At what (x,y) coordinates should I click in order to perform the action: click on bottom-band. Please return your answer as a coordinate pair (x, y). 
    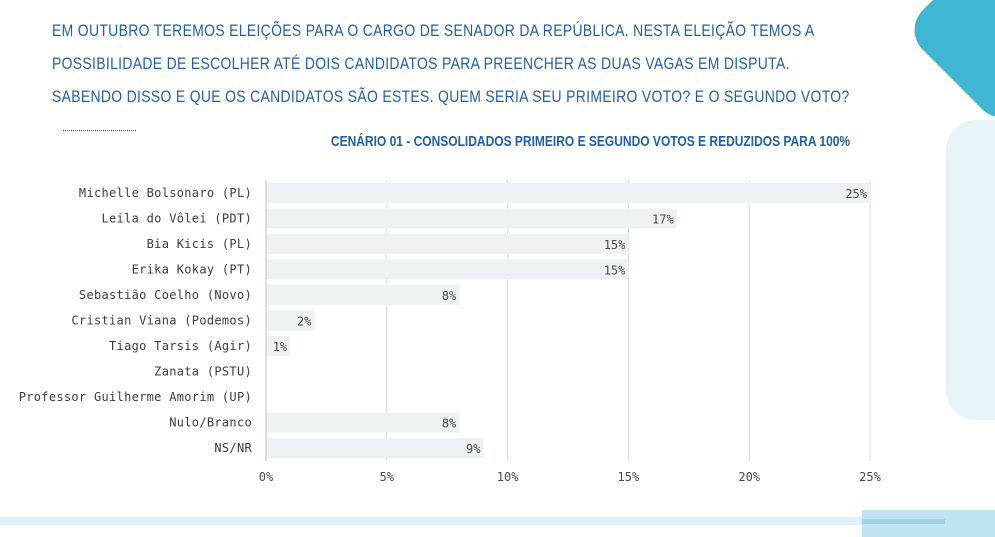
    Looking at the image, I should click on (497, 521).